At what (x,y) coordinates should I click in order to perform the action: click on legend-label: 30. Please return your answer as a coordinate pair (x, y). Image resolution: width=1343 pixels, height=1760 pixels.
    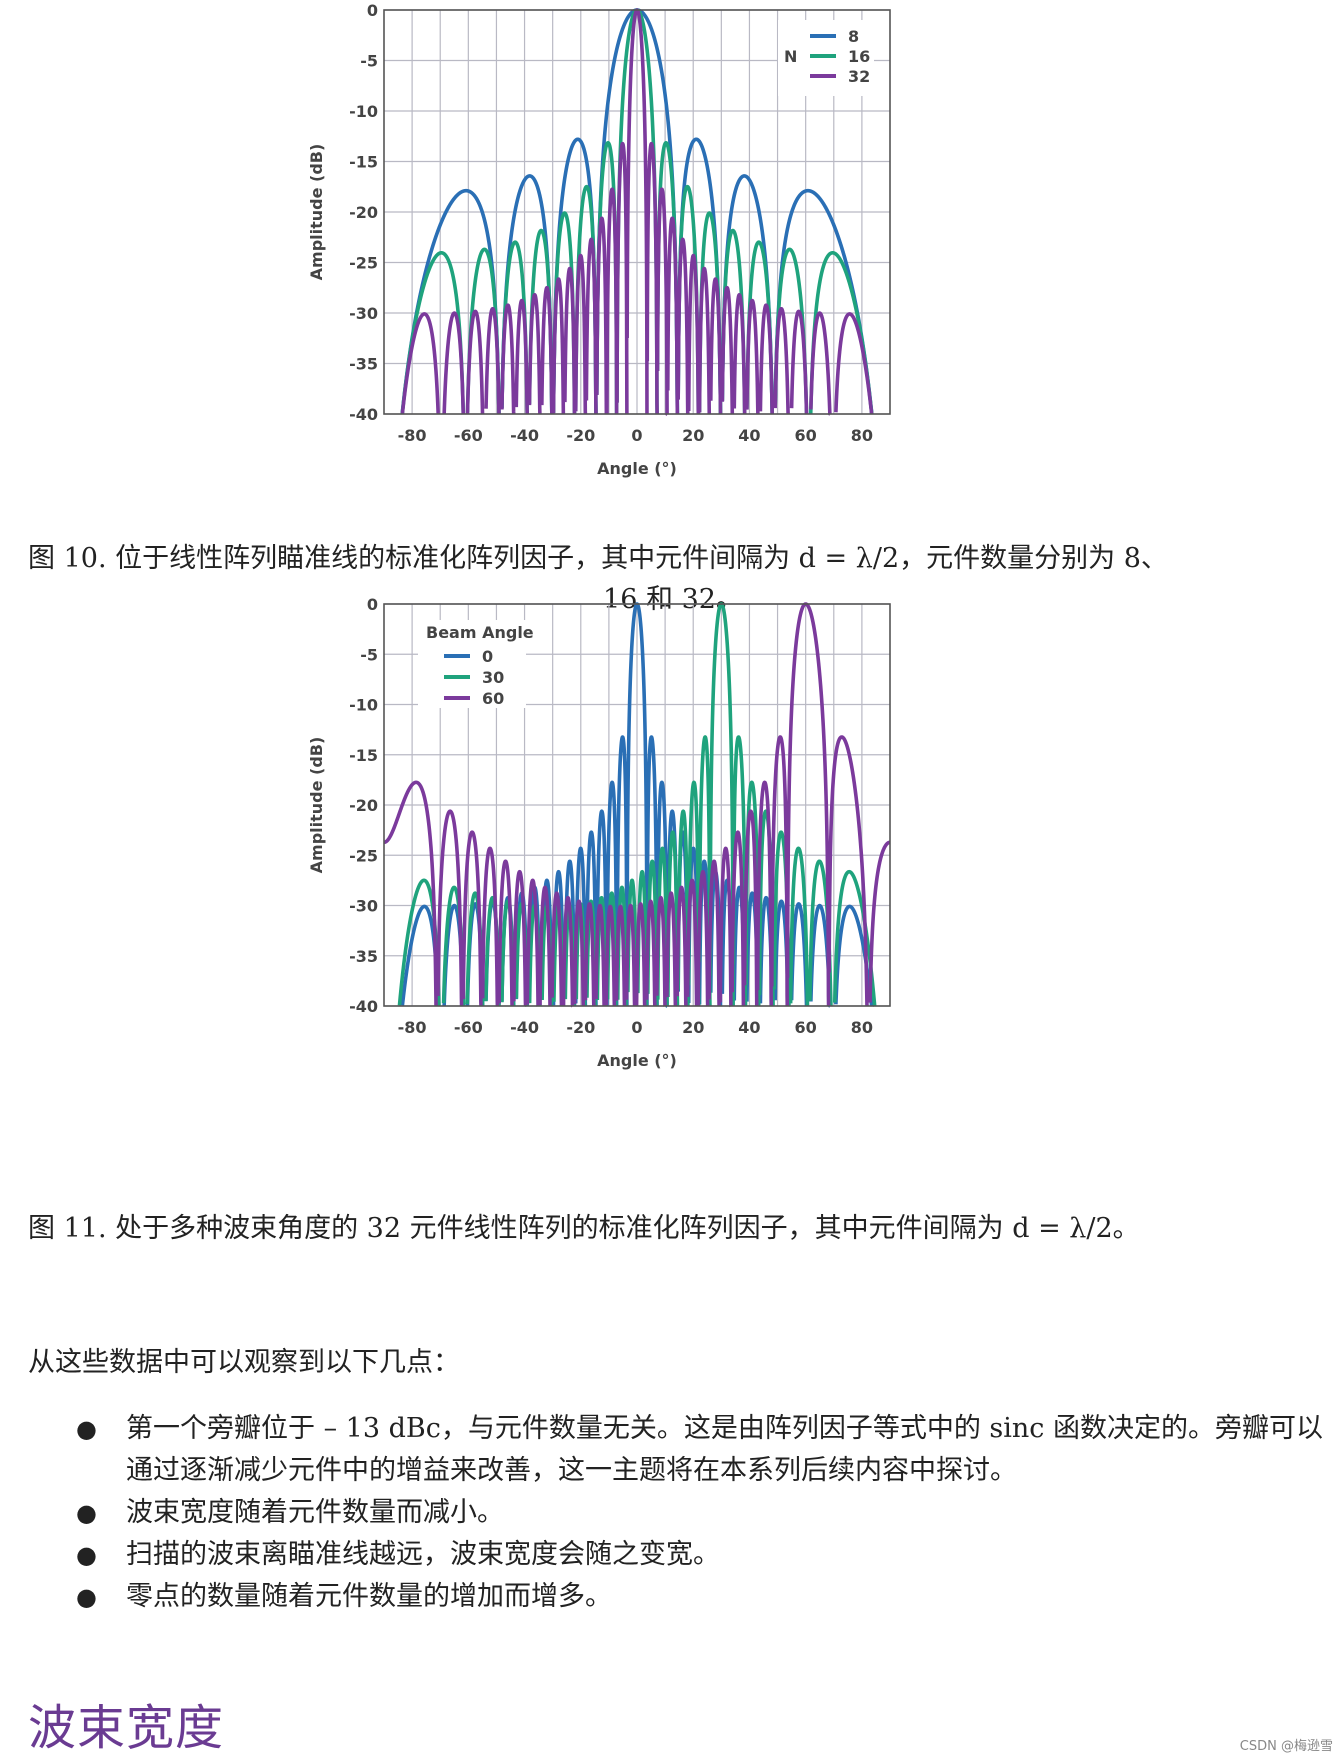
    Looking at the image, I should click on (493, 677).